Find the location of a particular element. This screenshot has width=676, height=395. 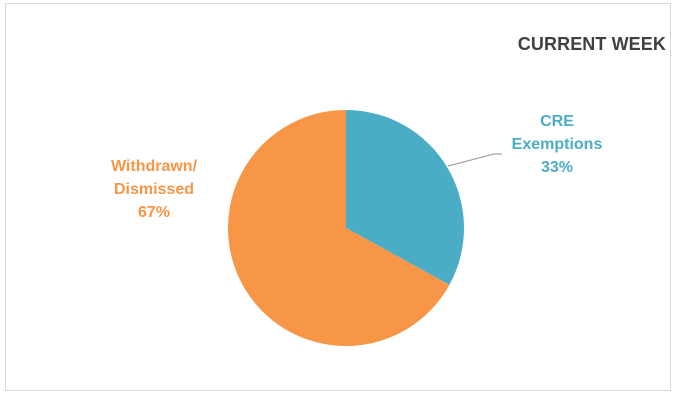

slice-percent: 67% is located at coordinates (154, 212).